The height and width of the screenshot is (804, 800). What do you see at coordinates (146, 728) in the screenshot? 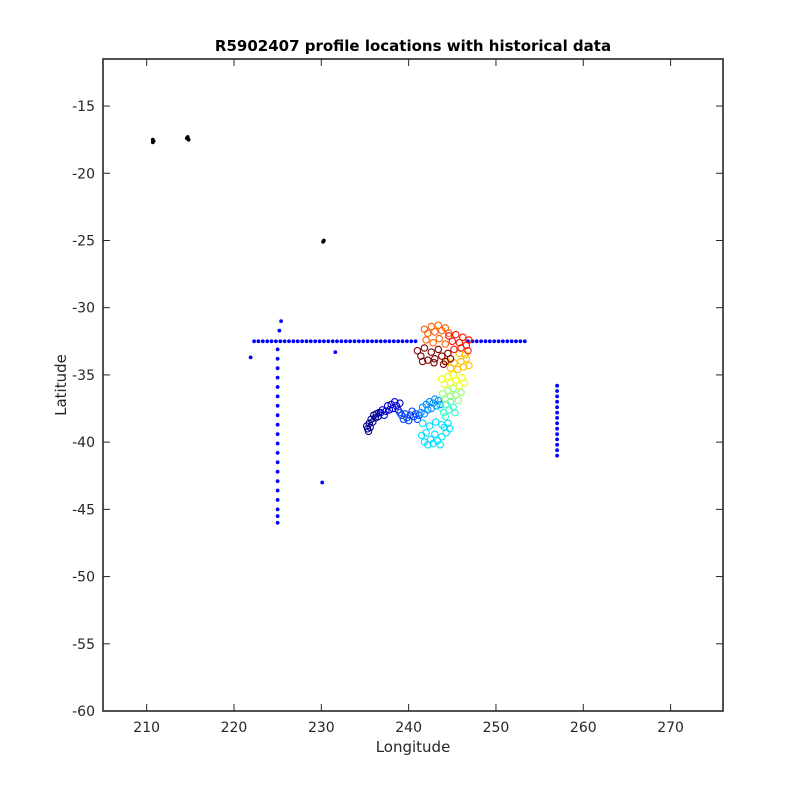
I see `x-tick-label: 210` at bounding box center [146, 728].